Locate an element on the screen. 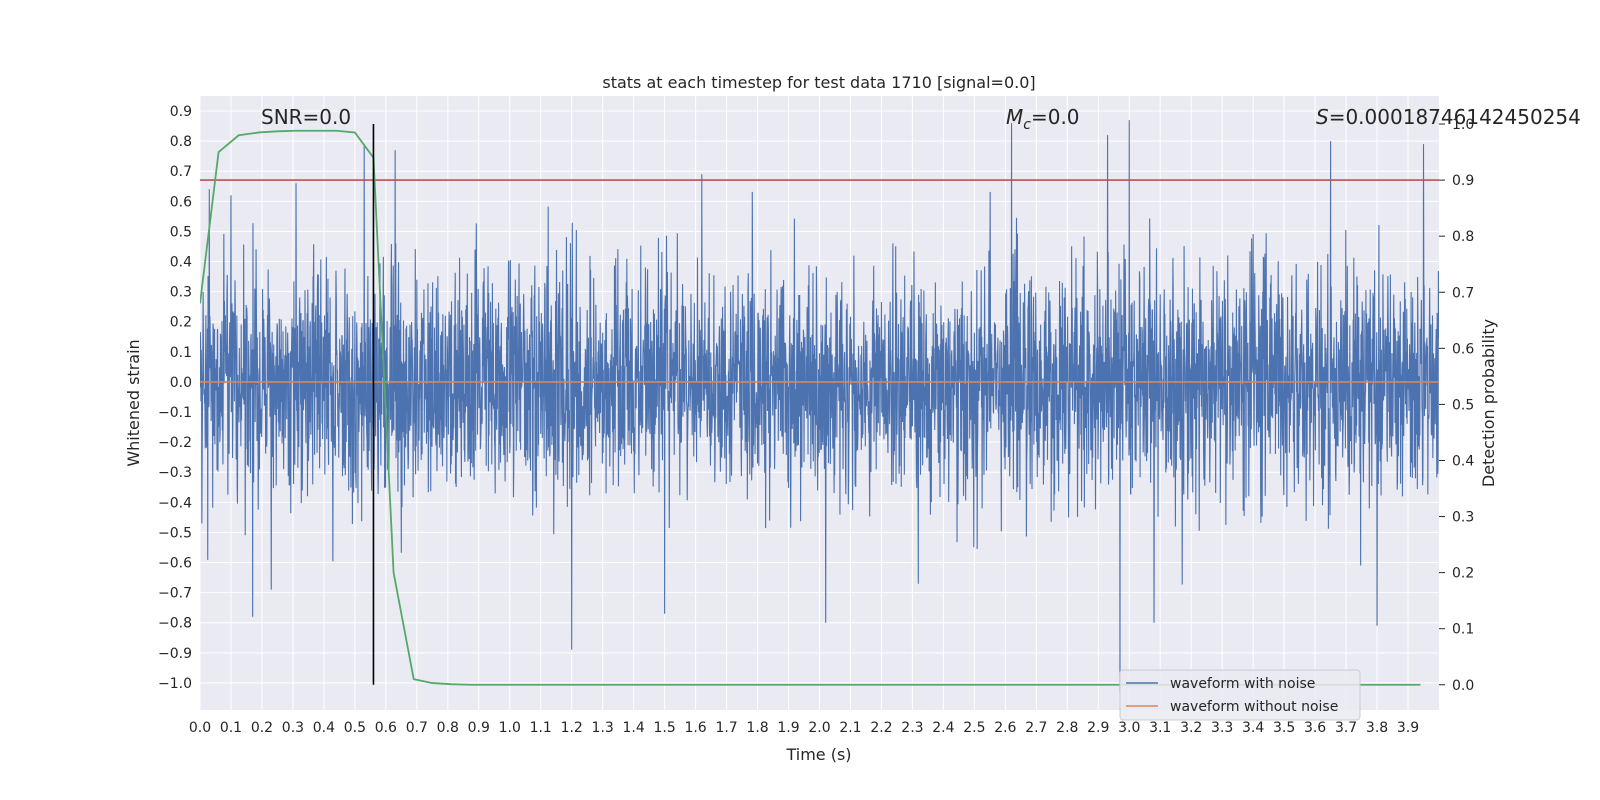 This screenshot has width=1600, height=800. x-tick-label: 0.8 is located at coordinates (448, 728).